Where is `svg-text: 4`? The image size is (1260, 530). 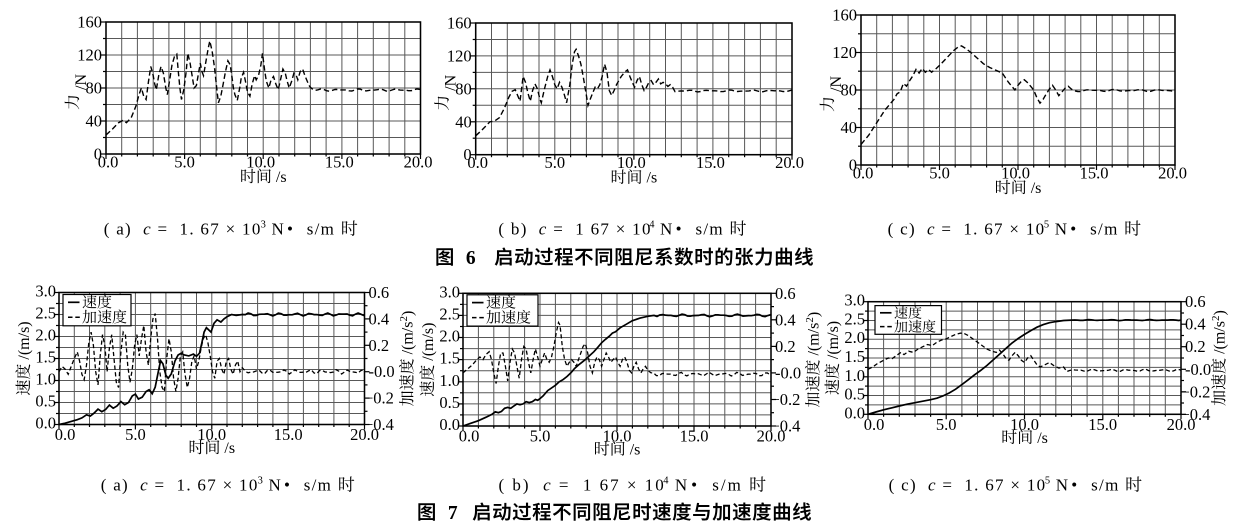 svg-text: 4 is located at coordinates (666, 480).